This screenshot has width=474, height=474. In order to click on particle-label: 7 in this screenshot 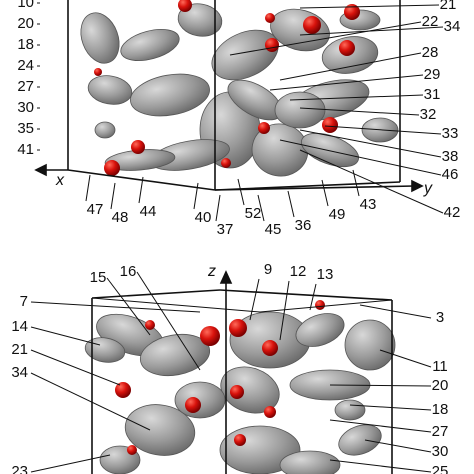, I will do `click(24, 301)`.